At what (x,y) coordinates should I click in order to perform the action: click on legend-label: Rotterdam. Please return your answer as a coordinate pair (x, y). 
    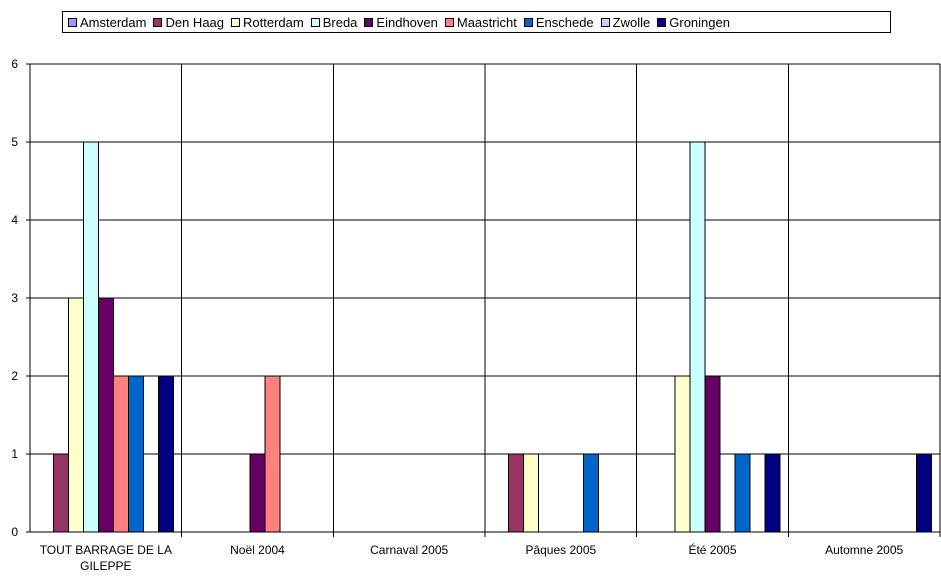
    Looking at the image, I should click on (273, 22).